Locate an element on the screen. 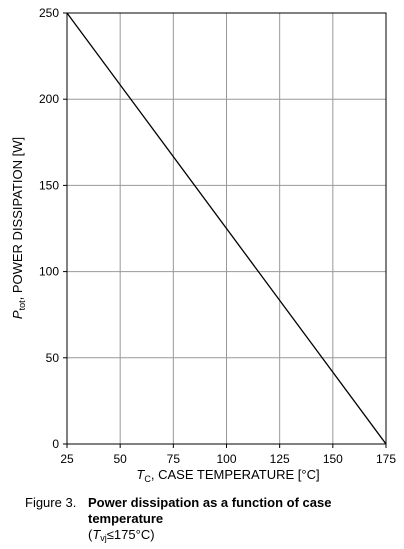 The width and height of the screenshot is (404, 549). y-tick-label: 200 is located at coordinates (49, 99).